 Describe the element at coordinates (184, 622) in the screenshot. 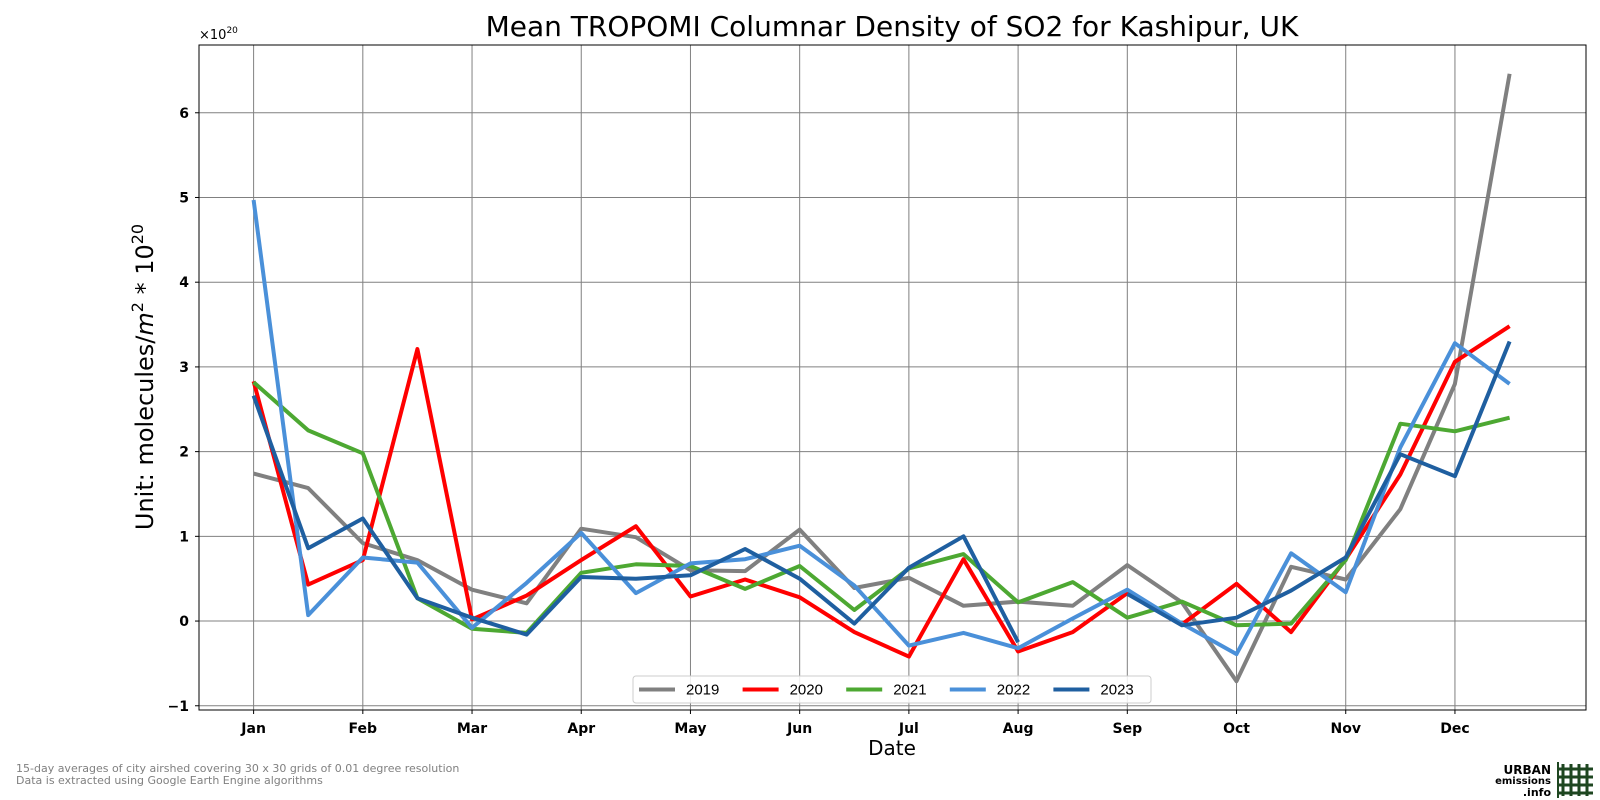

I see `y-tick-label: 0` at that location.